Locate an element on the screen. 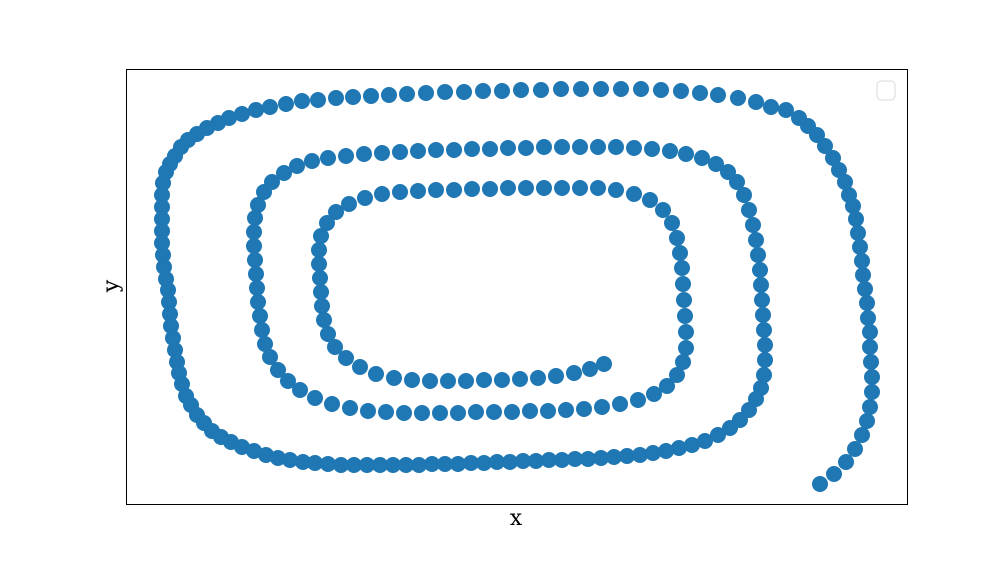  legend-box is located at coordinates (886, 90).